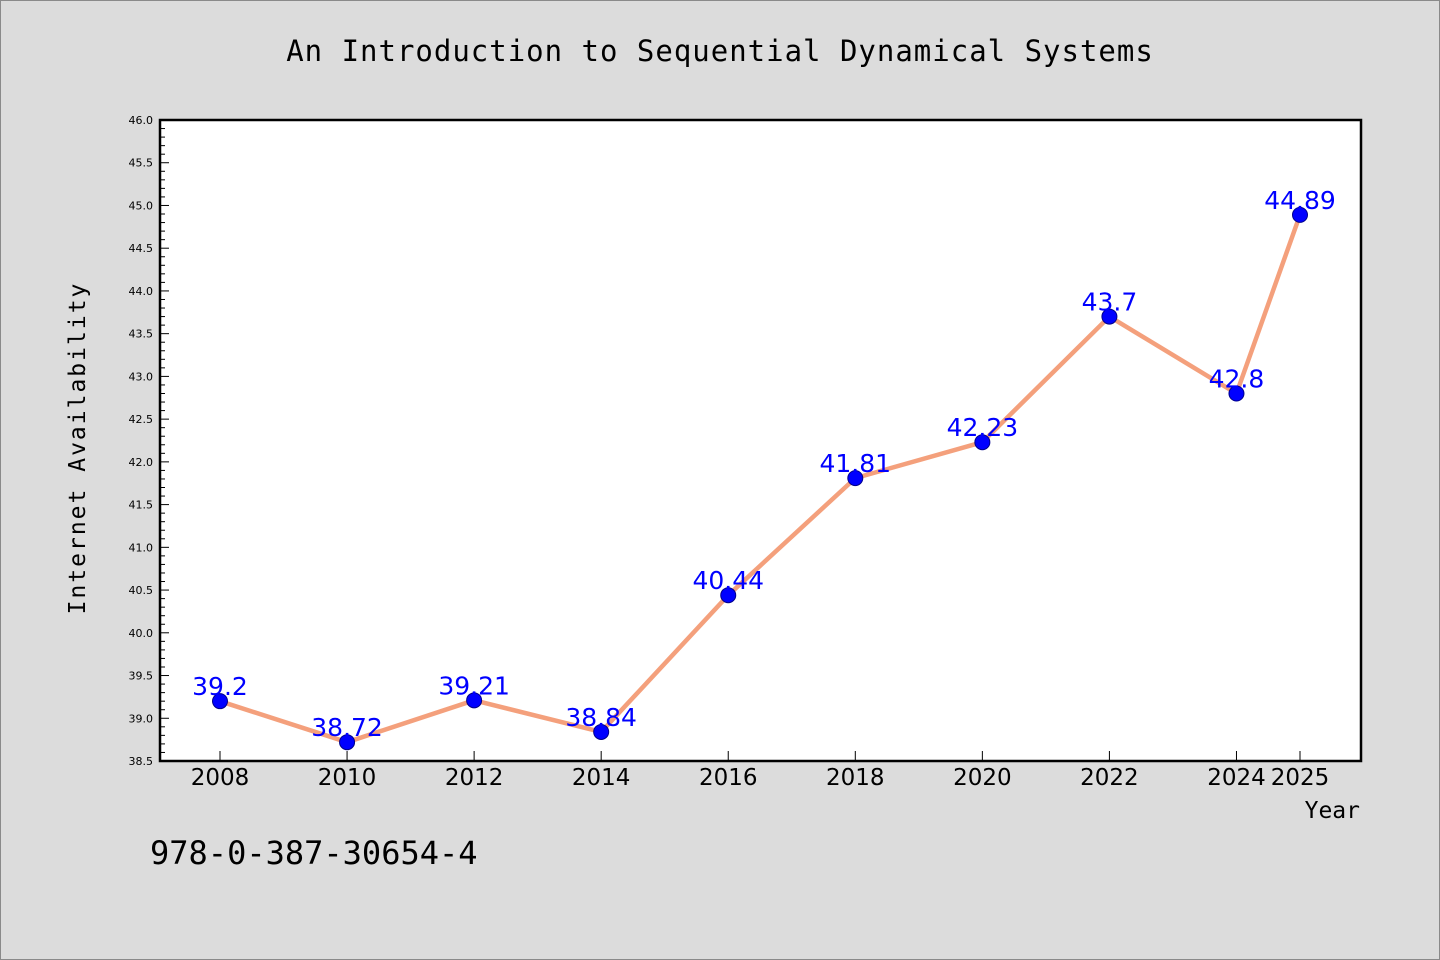 The height and width of the screenshot is (960, 1440). Describe the element at coordinates (856, 463) in the screenshot. I see `data-label: 41.81` at that location.